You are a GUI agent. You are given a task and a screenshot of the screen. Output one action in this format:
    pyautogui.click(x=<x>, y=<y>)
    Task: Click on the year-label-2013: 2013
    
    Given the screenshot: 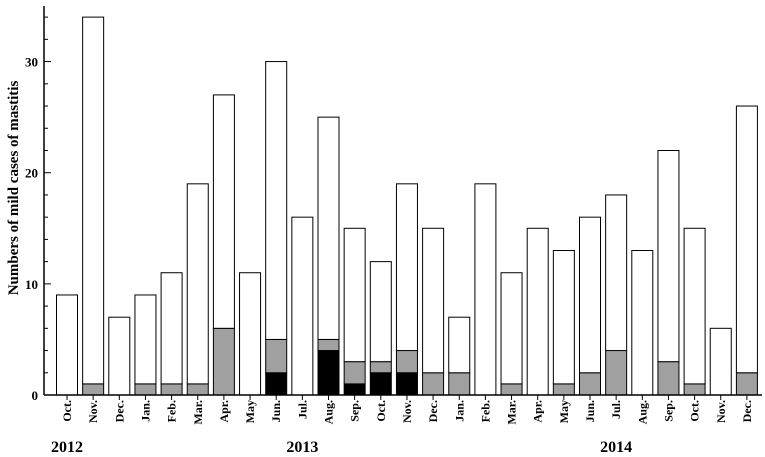 What is the action you would take?
    pyautogui.click(x=302, y=447)
    